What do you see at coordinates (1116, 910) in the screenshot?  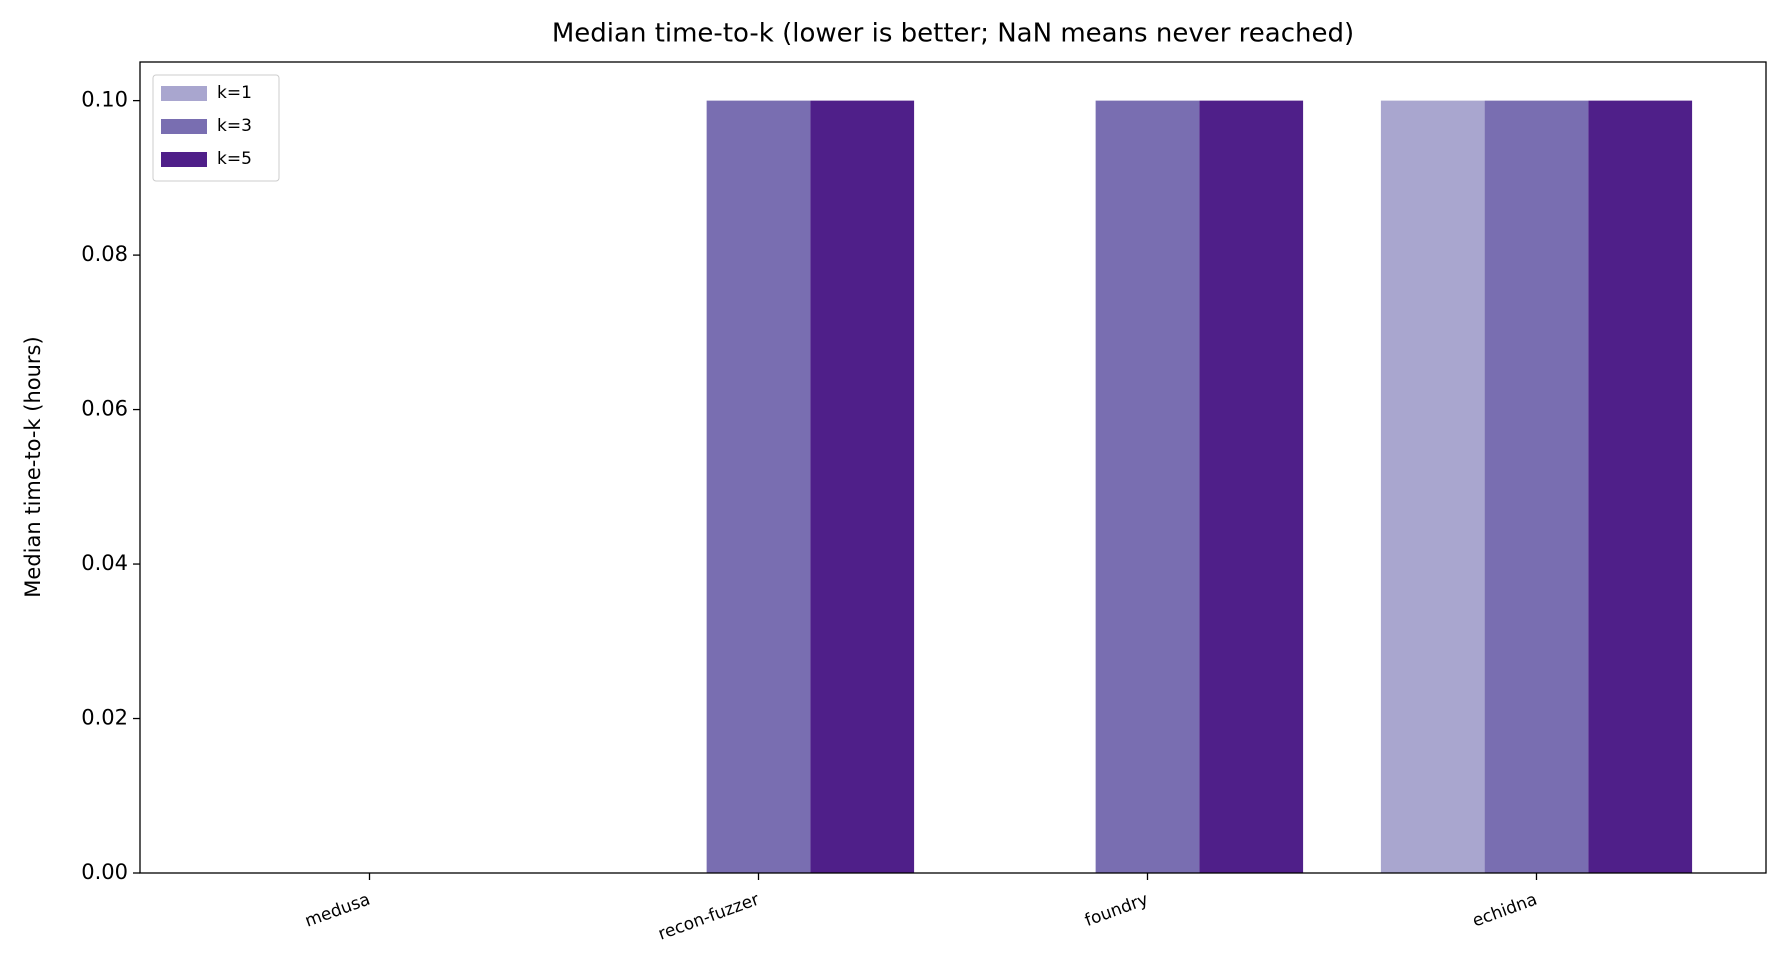 I see `x-tick-label: foundry` at bounding box center [1116, 910].